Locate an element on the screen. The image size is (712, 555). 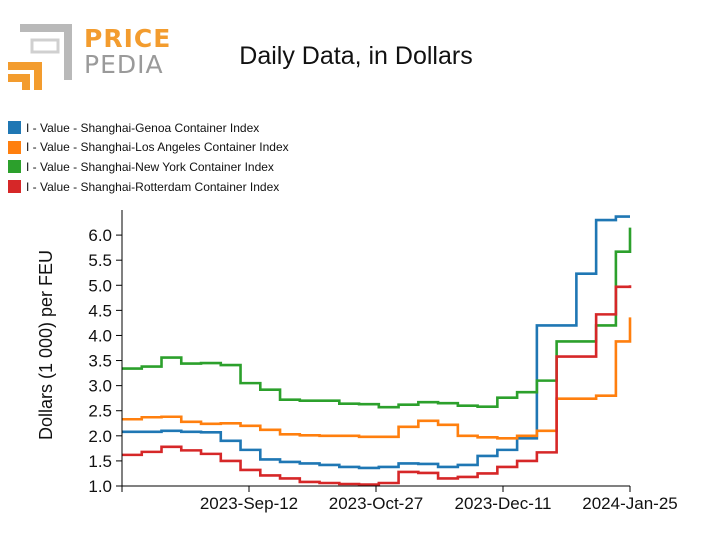
y-tick-label: 1.0 is located at coordinates (100, 486).